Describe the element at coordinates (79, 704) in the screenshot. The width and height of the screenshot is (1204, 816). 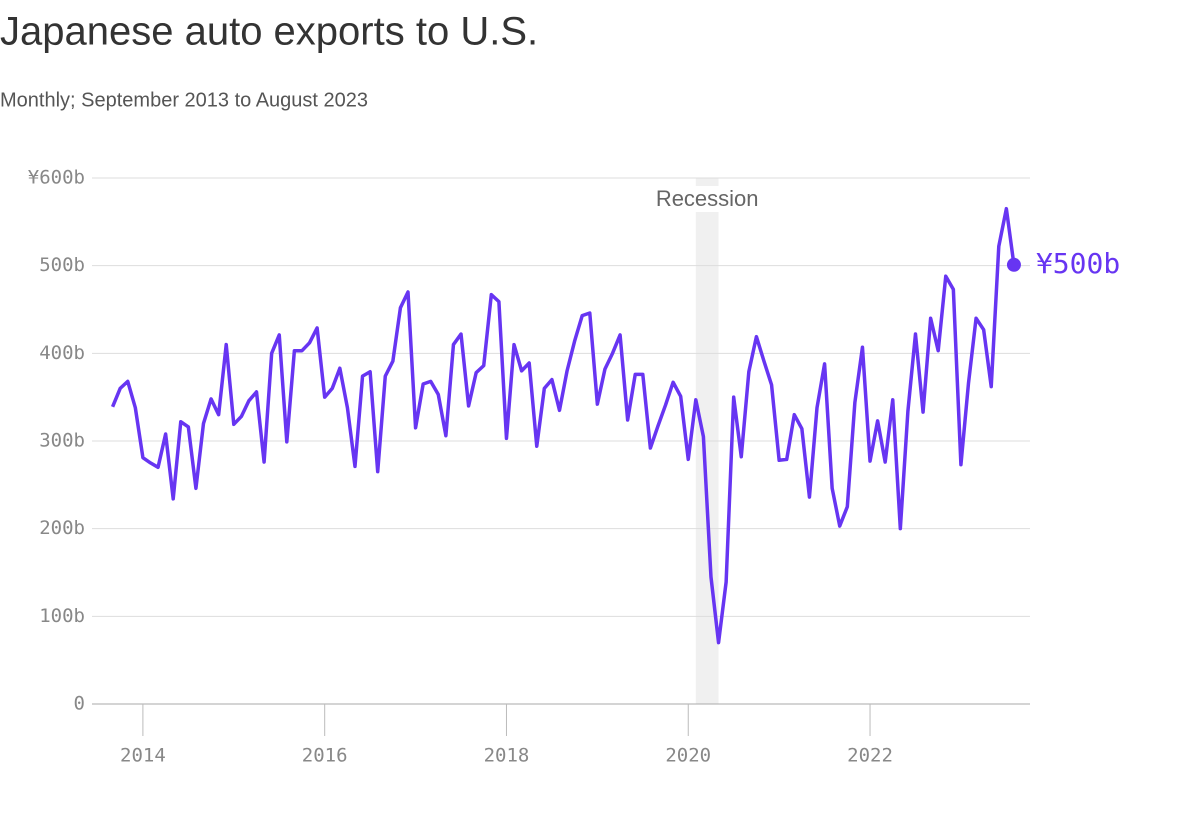
I see `y-tick-label: 0` at that location.